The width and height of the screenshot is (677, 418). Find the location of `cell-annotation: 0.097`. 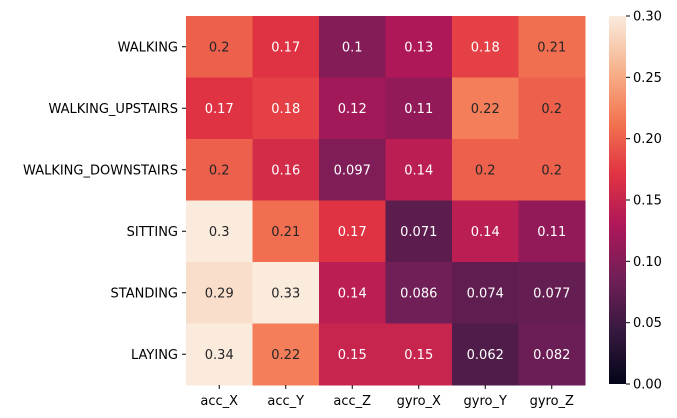

cell-annotation: 0.097 is located at coordinates (352, 170).